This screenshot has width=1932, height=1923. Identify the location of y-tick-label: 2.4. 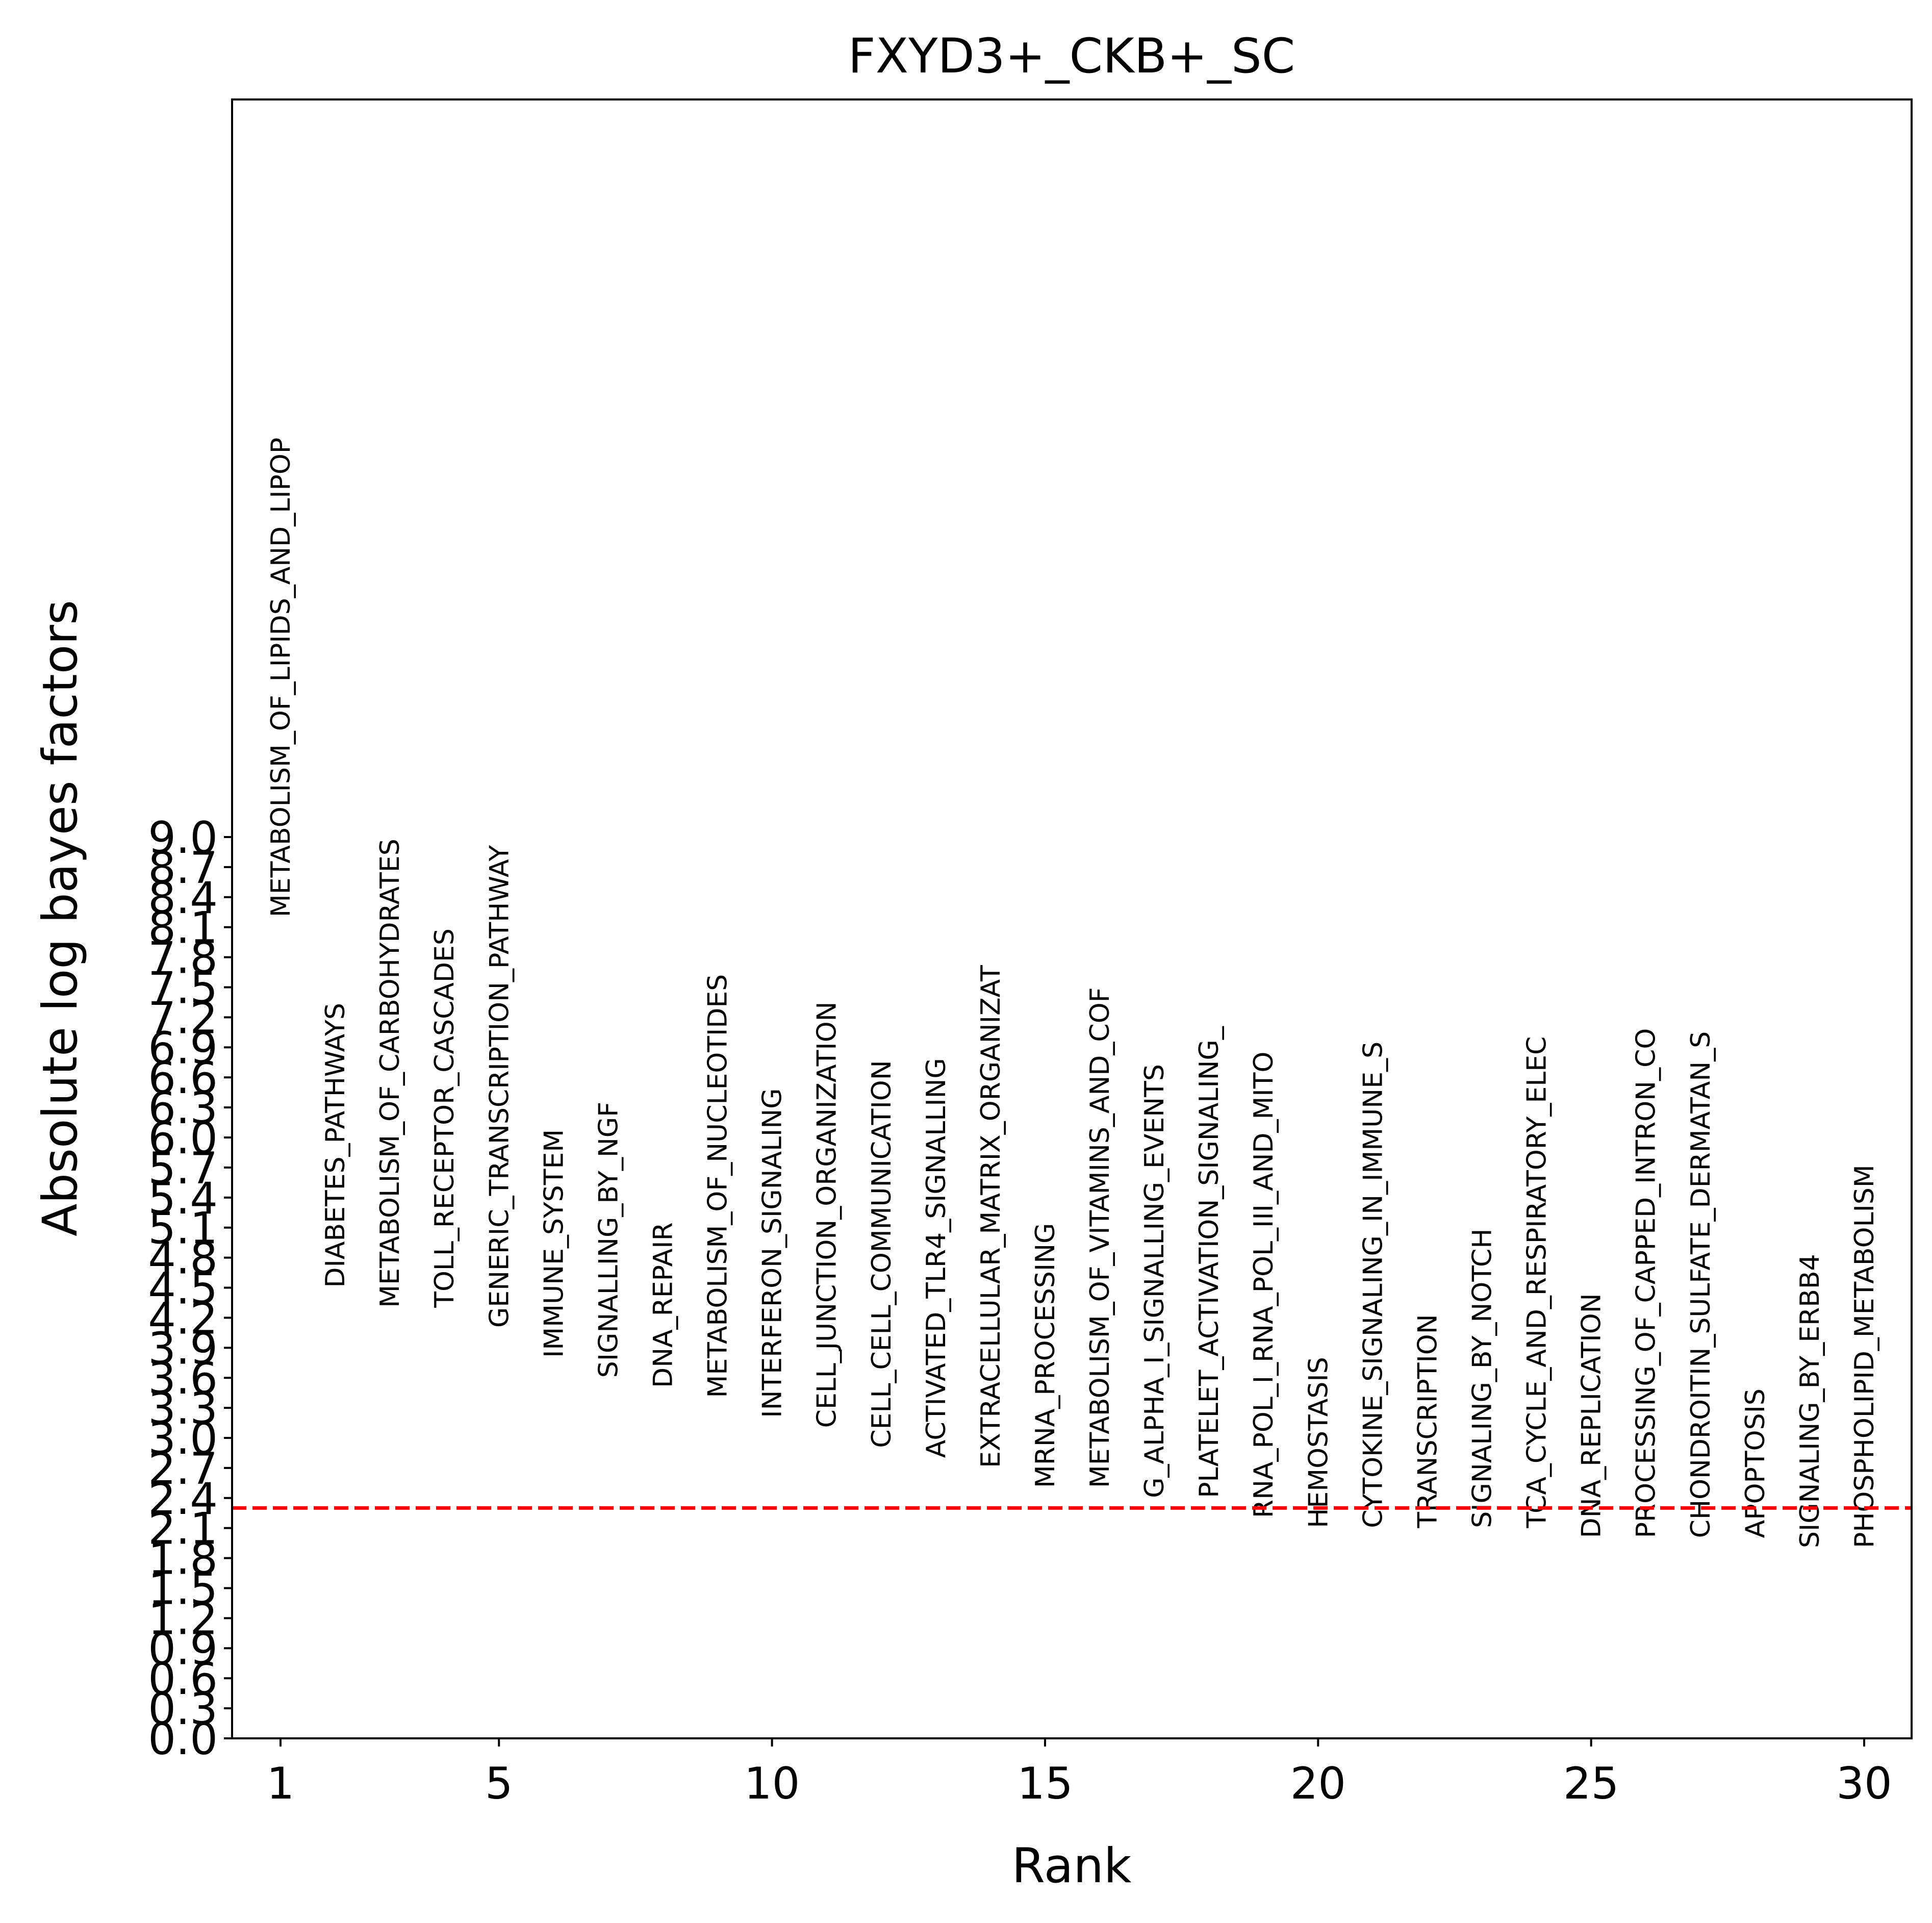
(183, 1499).